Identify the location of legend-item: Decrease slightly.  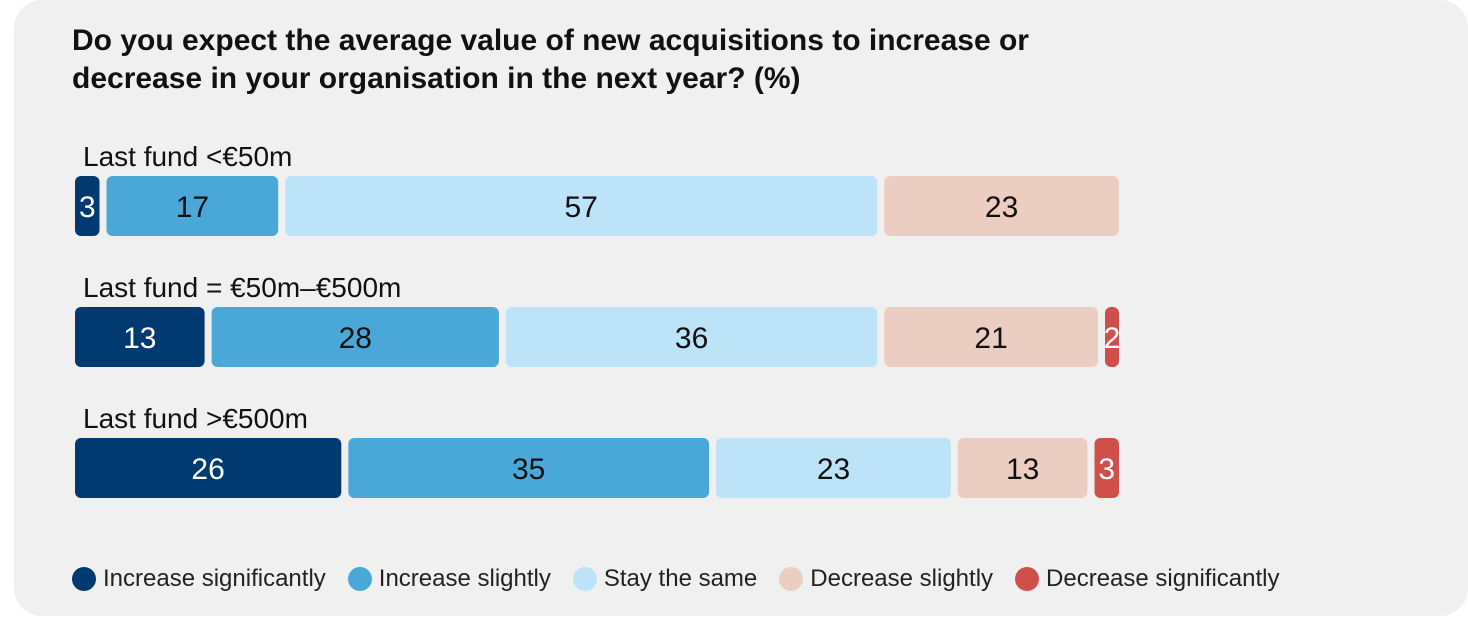
(886, 579).